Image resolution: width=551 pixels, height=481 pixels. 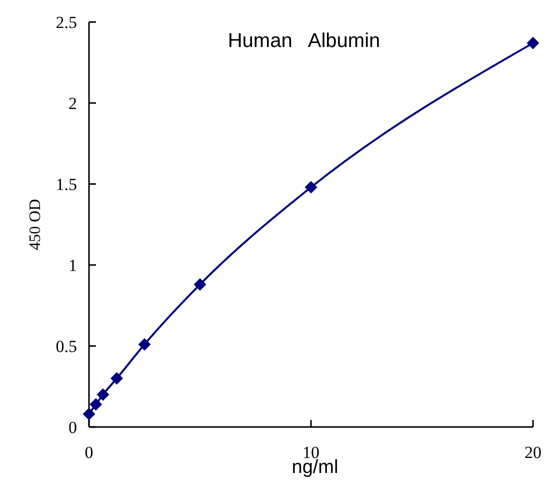 What do you see at coordinates (315, 467) in the screenshot?
I see `x-axis-title: ng/ml` at bounding box center [315, 467].